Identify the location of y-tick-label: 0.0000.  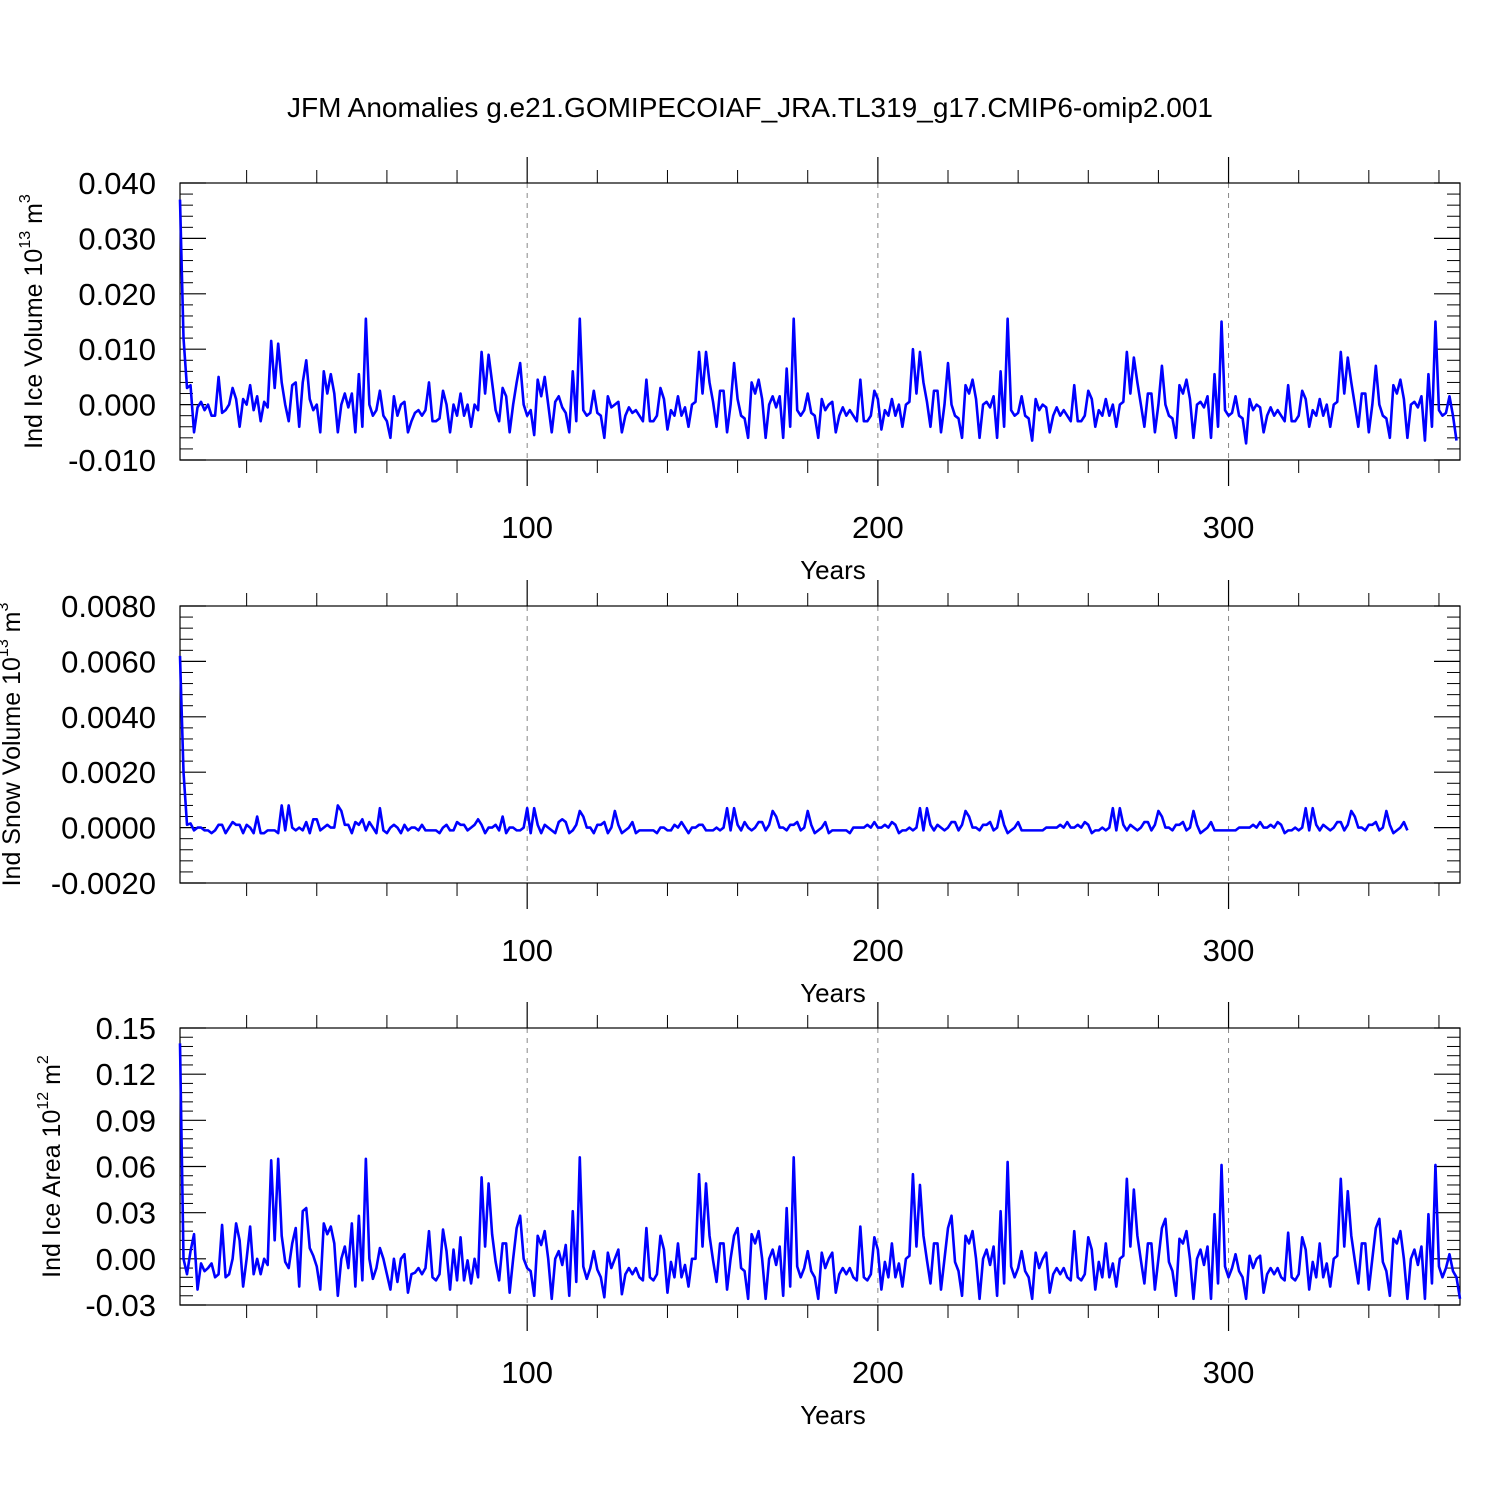
(108, 828).